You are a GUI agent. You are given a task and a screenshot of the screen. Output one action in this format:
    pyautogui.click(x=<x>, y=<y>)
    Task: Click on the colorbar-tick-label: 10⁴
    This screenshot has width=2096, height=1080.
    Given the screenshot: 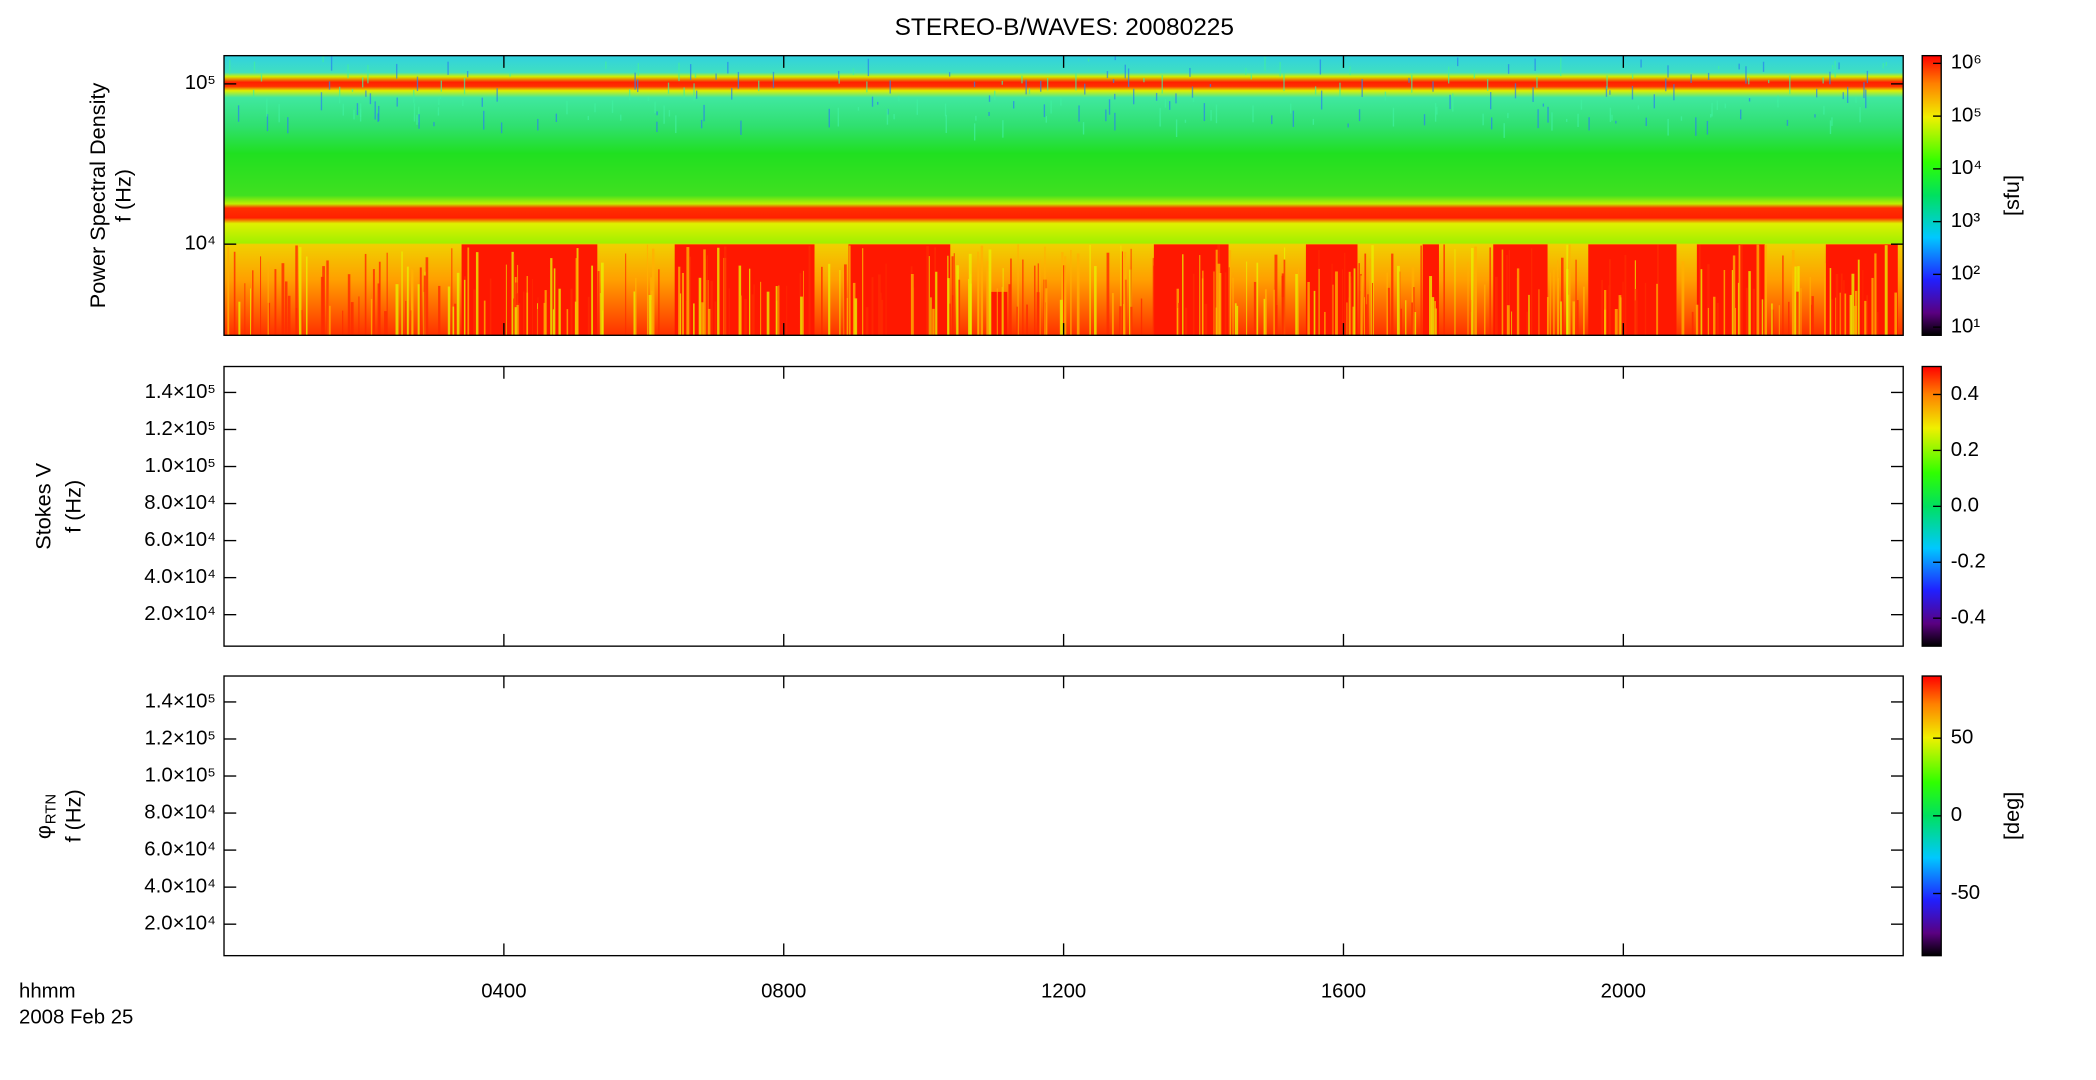 What is the action you would take?
    pyautogui.click(x=1966, y=168)
    